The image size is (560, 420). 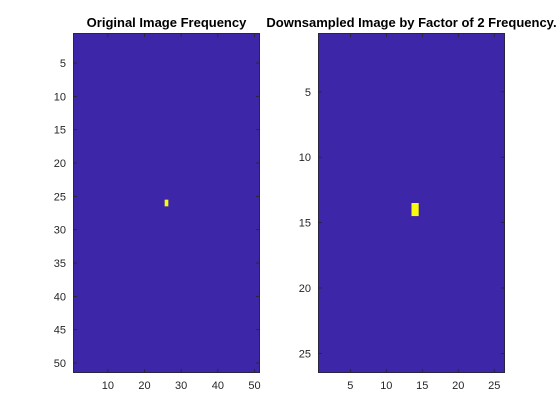 I want to click on y-tick-label-original-40: 40, so click(x=60, y=297).